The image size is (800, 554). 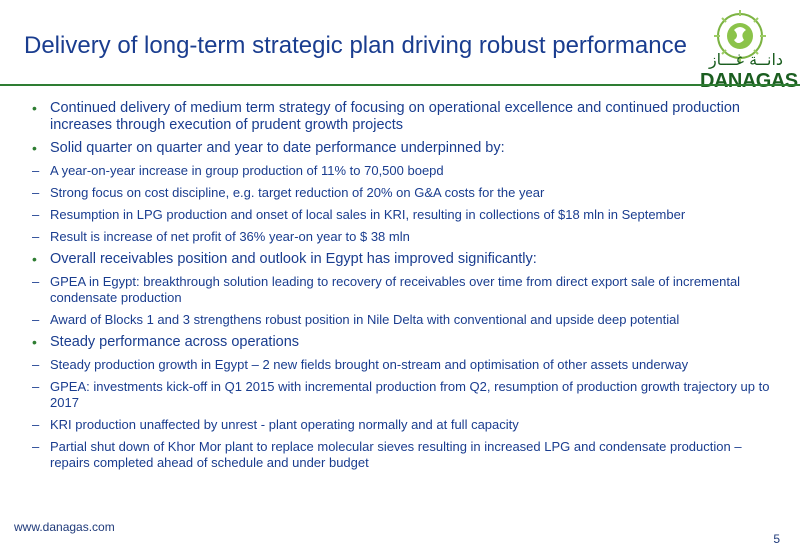 I want to click on sun-rays-icon, so click(x=740, y=36).